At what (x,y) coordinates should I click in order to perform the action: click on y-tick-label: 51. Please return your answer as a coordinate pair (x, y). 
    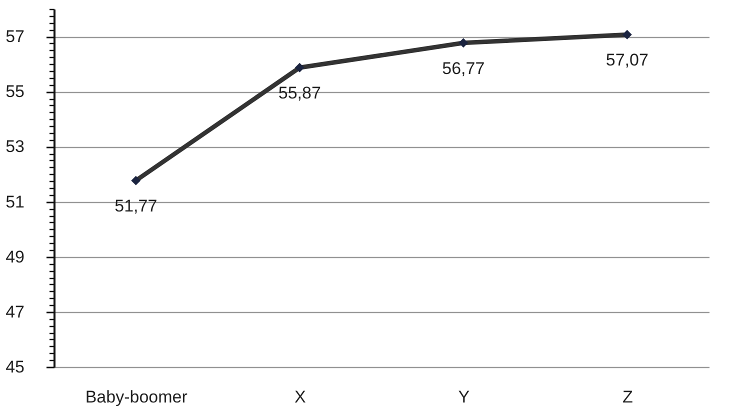
    Looking at the image, I should click on (15, 202).